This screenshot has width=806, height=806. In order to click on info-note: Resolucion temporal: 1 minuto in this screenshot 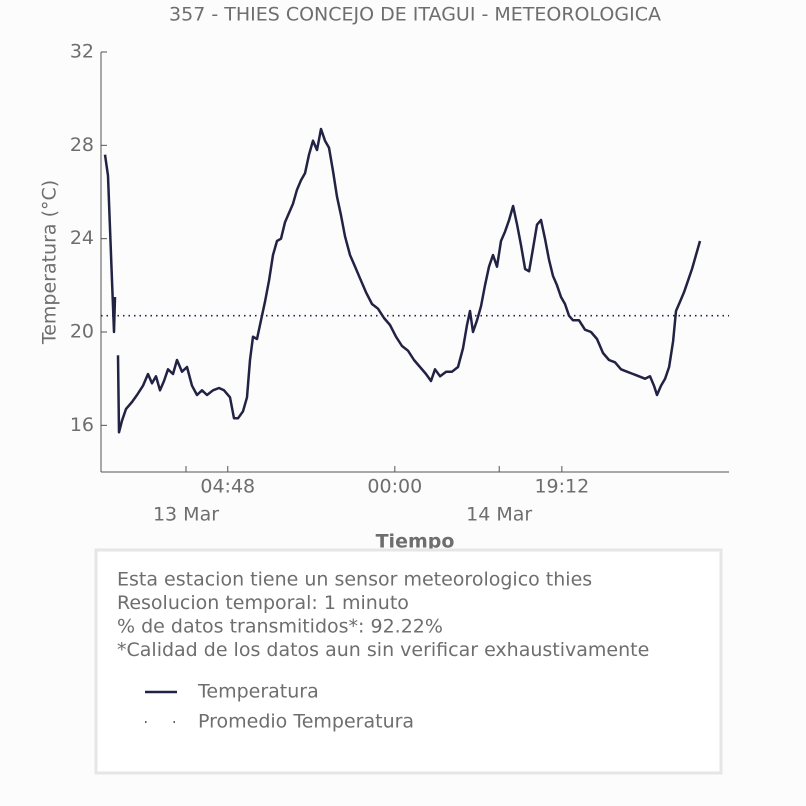, I will do `click(263, 603)`.